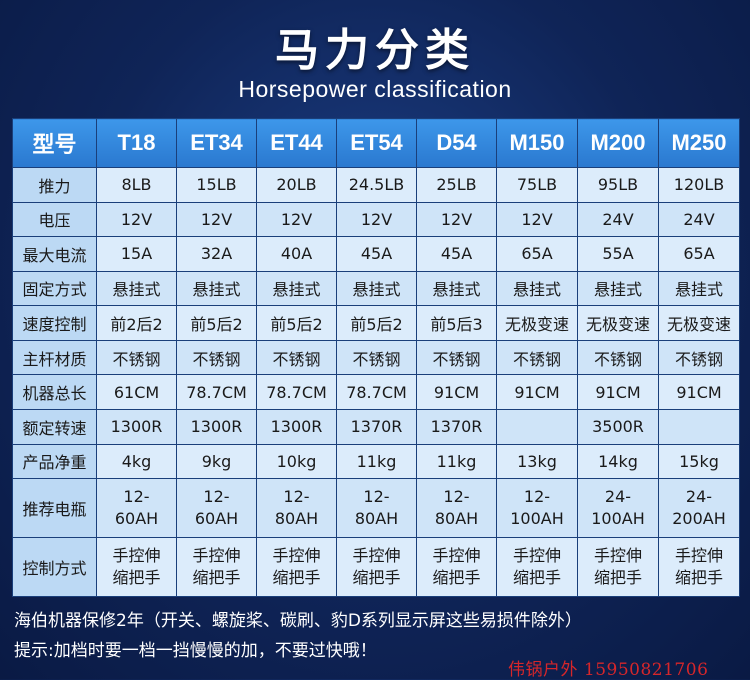  What do you see at coordinates (375, 89) in the screenshot?
I see `page-subtitle: Horsepower classification` at bounding box center [375, 89].